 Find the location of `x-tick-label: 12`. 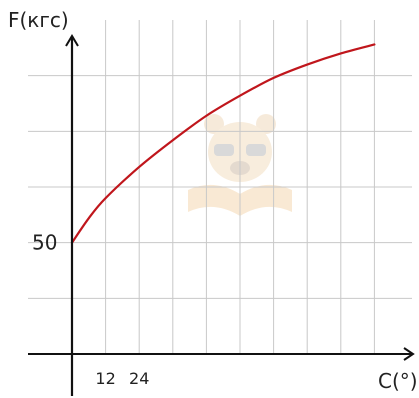

x-tick-label: 12 is located at coordinates (105, 378).